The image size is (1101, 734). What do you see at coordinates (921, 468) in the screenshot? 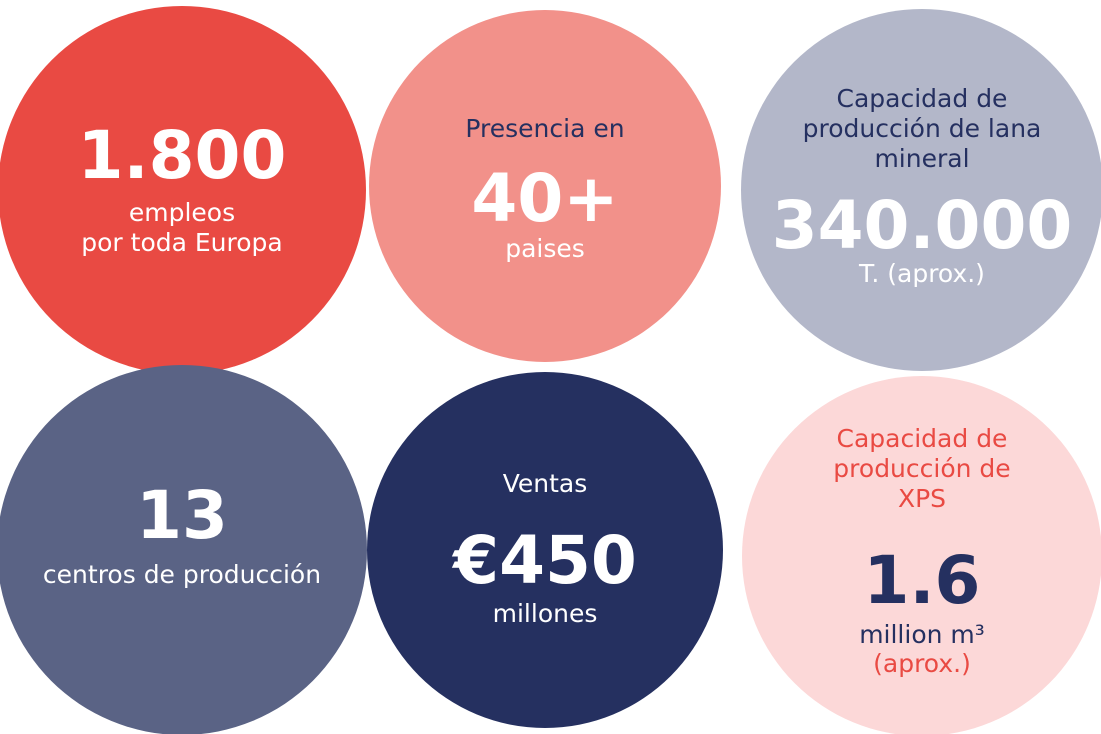
I see `stat-heading: producción de` at bounding box center [921, 468].